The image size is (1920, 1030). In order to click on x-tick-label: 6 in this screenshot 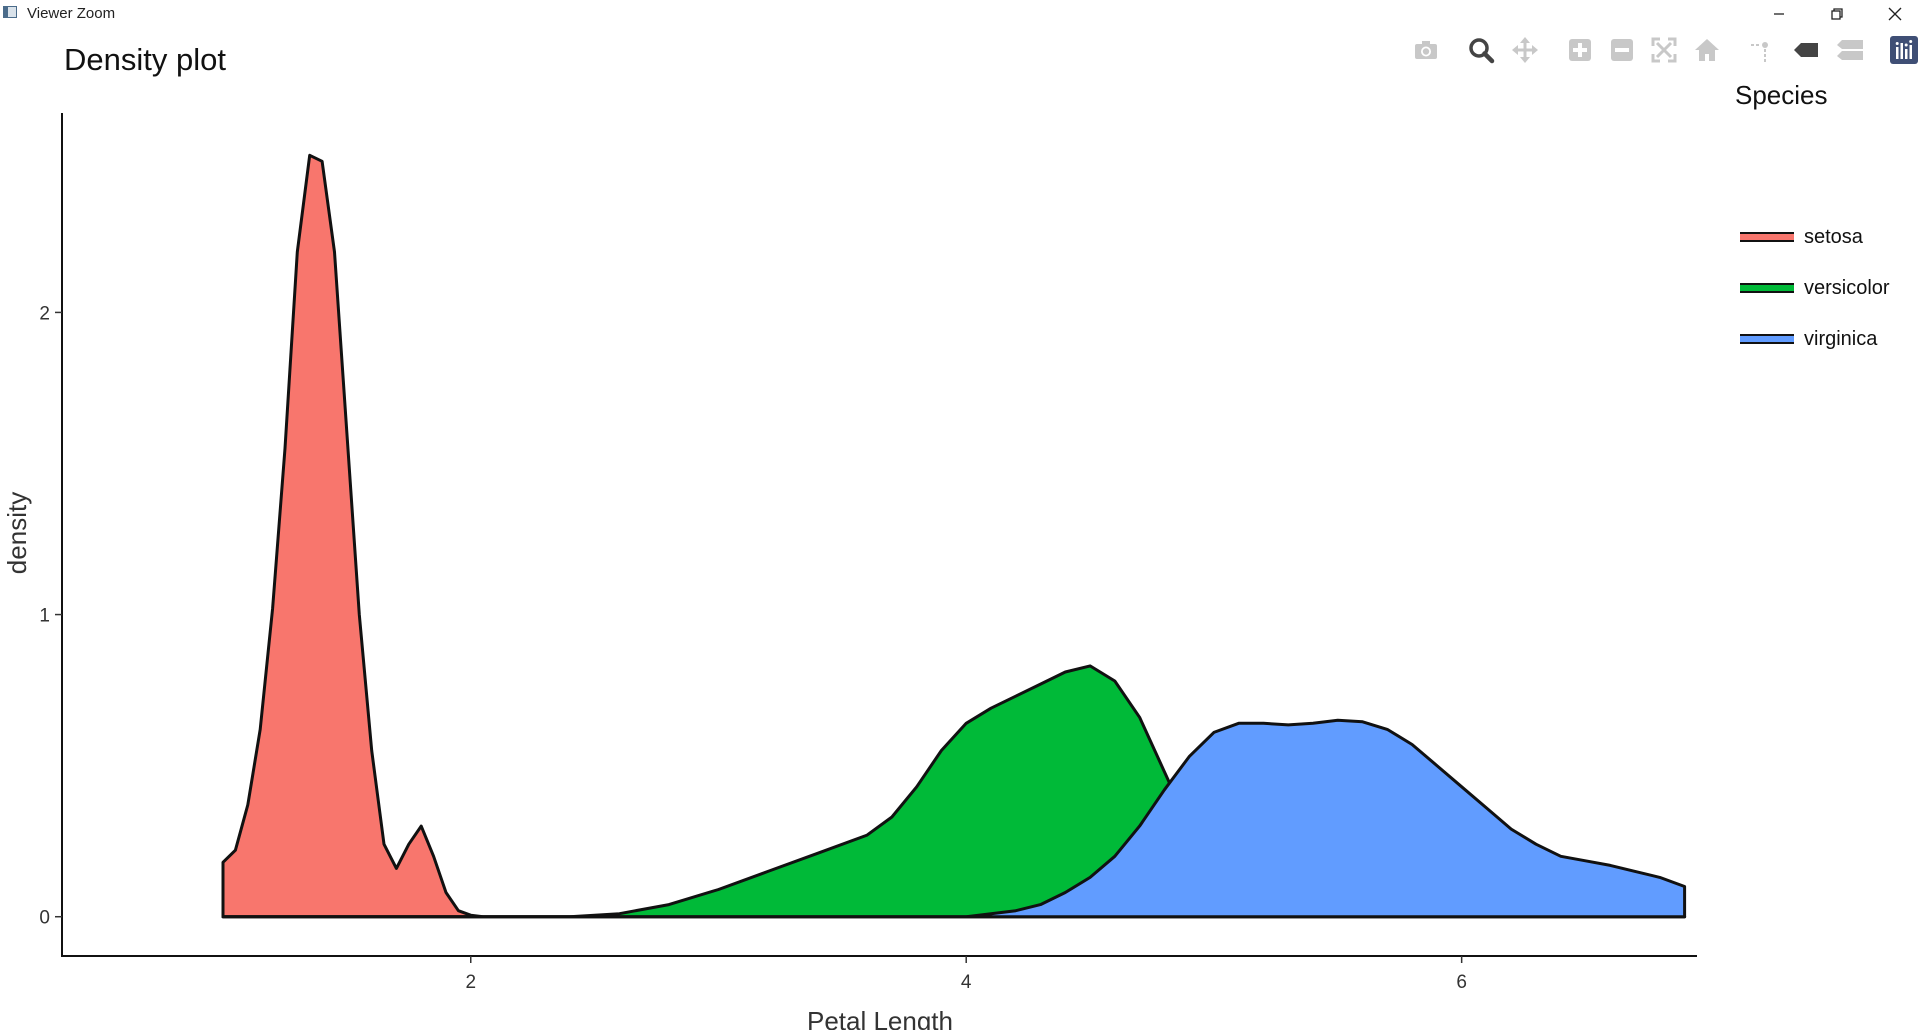, I will do `click(1461, 982)`.